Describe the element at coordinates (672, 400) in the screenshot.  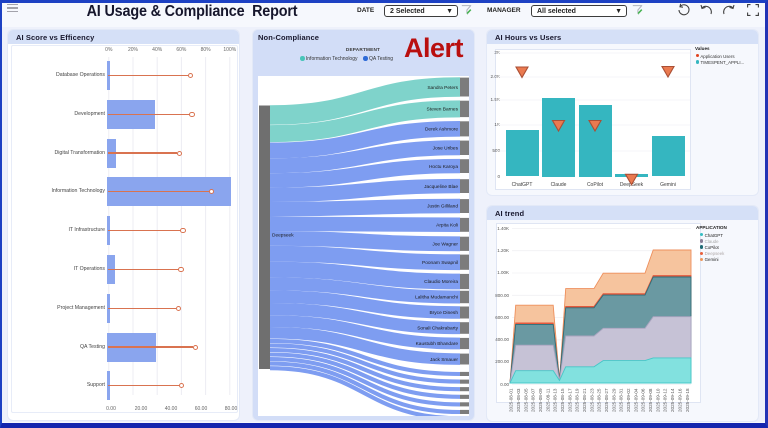
I see `svg-text: 2025-09-14` at that location.